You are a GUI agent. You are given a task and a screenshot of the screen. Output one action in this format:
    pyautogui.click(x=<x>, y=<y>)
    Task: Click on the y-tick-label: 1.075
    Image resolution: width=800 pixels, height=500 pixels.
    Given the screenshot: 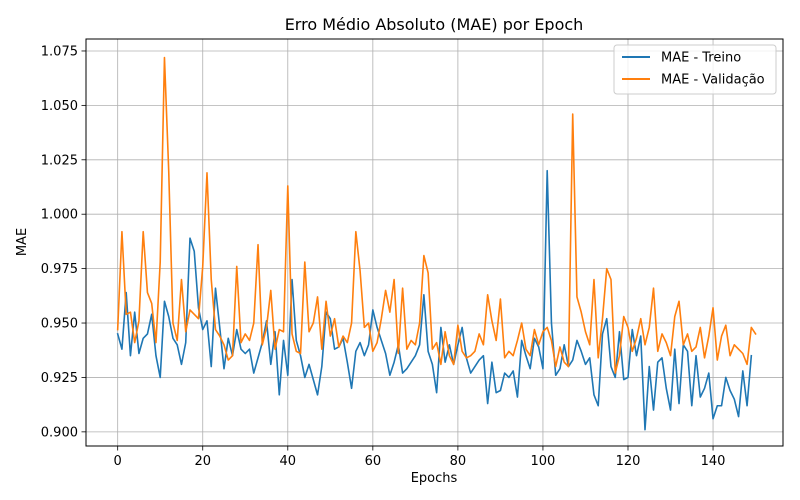 What is the action you would take?
    pyautogui.click(x=59, y=51)
    